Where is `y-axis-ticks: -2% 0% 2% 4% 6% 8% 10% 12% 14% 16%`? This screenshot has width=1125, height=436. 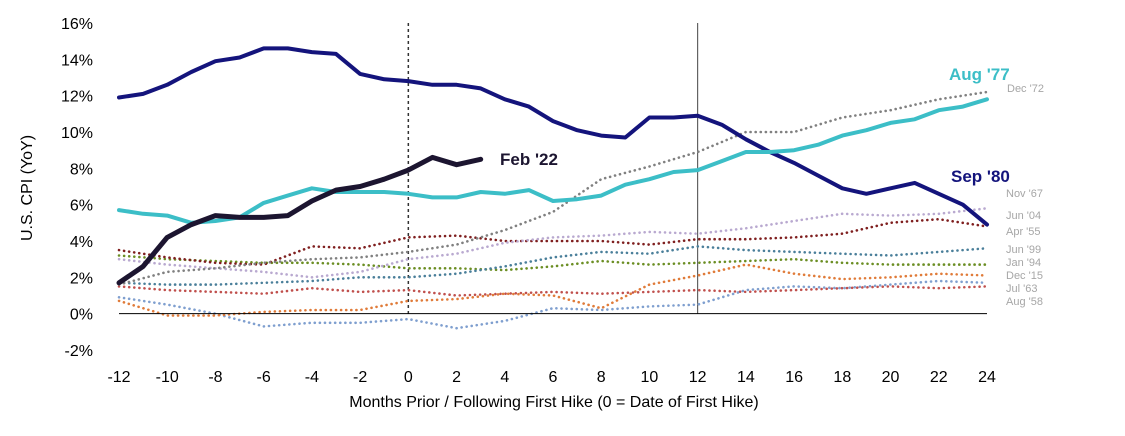 y-axis-ticks: -2% 0% 2% 4% 6% 8% 10% 12% 14% 16% is located at coordinates (77, 188).